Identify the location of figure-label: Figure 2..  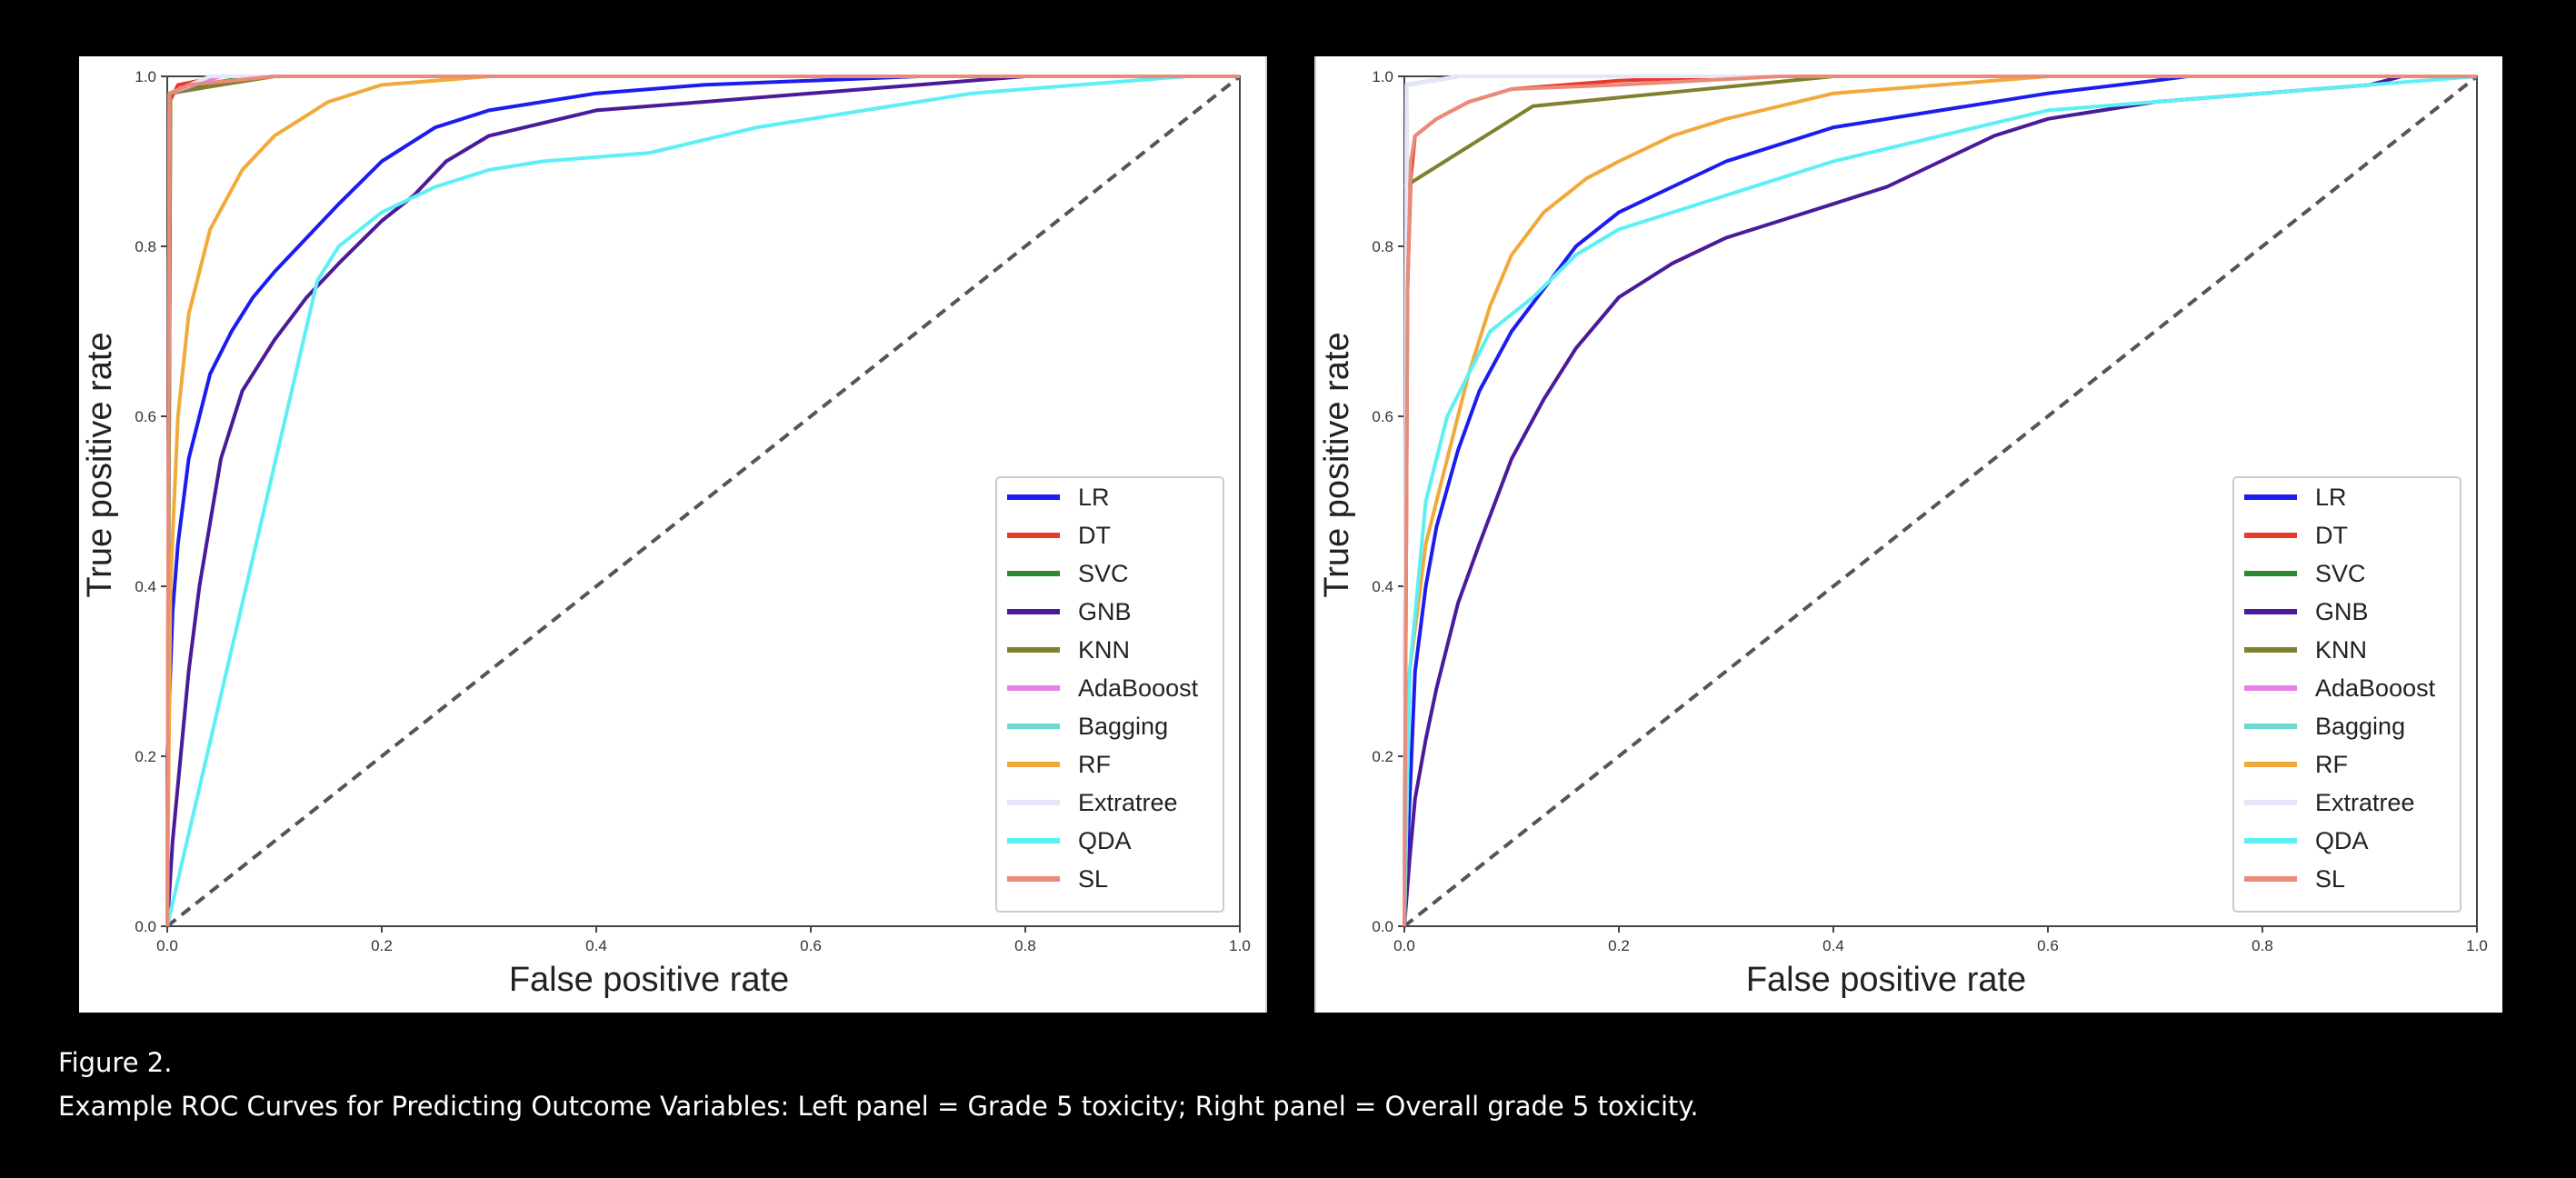
(115, 1062).